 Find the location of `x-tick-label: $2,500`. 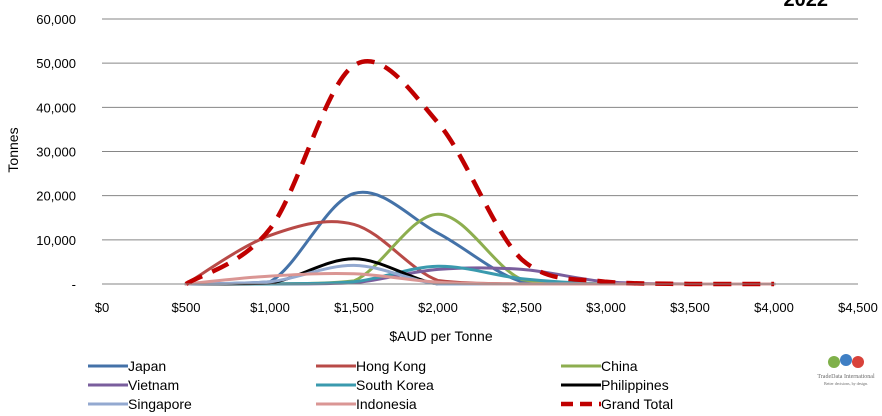

x-tick-label: $2,500 is located at coordinates (522, 307).